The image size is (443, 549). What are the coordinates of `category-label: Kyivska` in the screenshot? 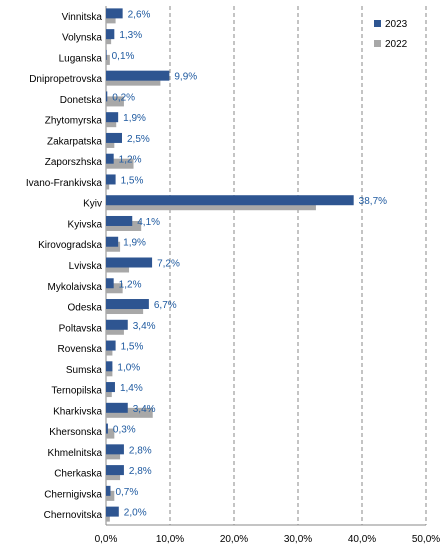 It's located at (85, 224).